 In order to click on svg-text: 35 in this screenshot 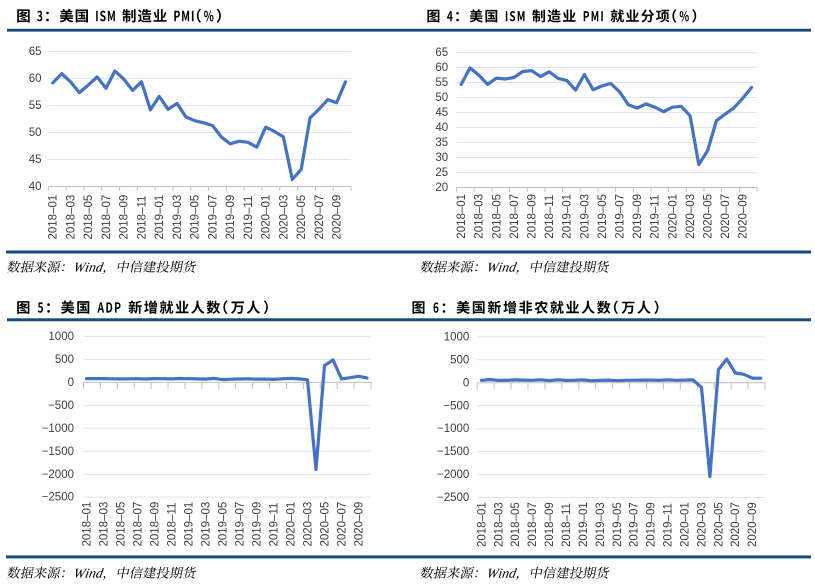, I will do `click(441, 143)`.